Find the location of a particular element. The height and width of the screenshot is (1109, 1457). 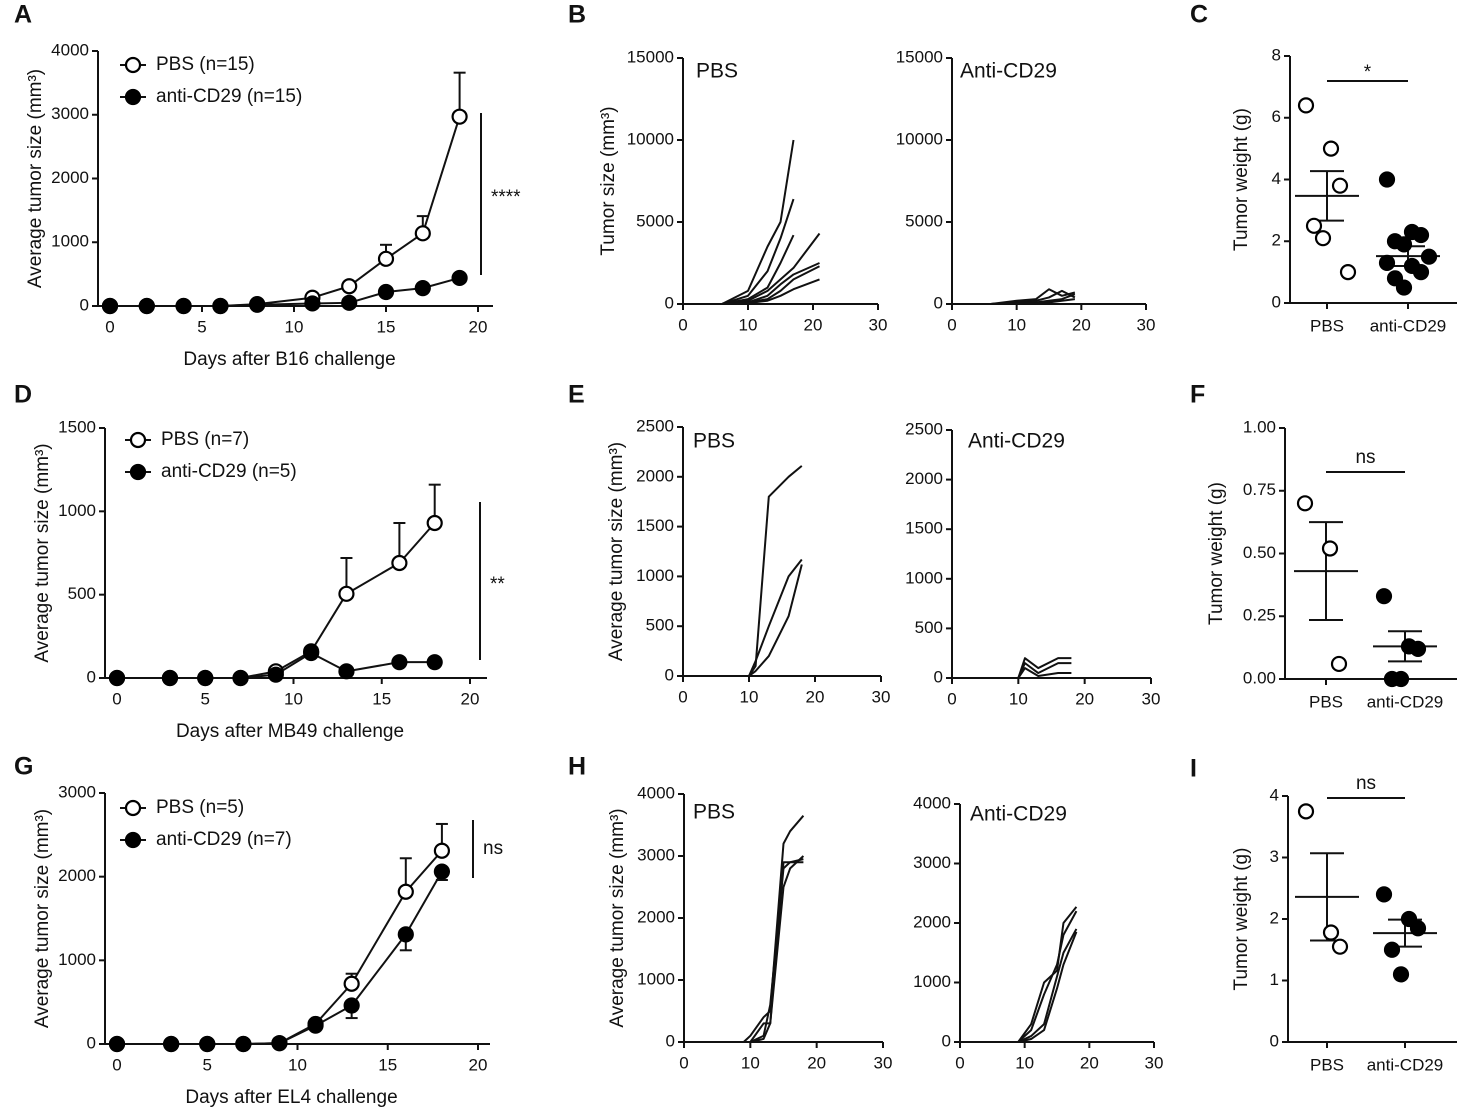

x-axis-label: Days after EL4 challenge is located at coordinates (291, 1097).